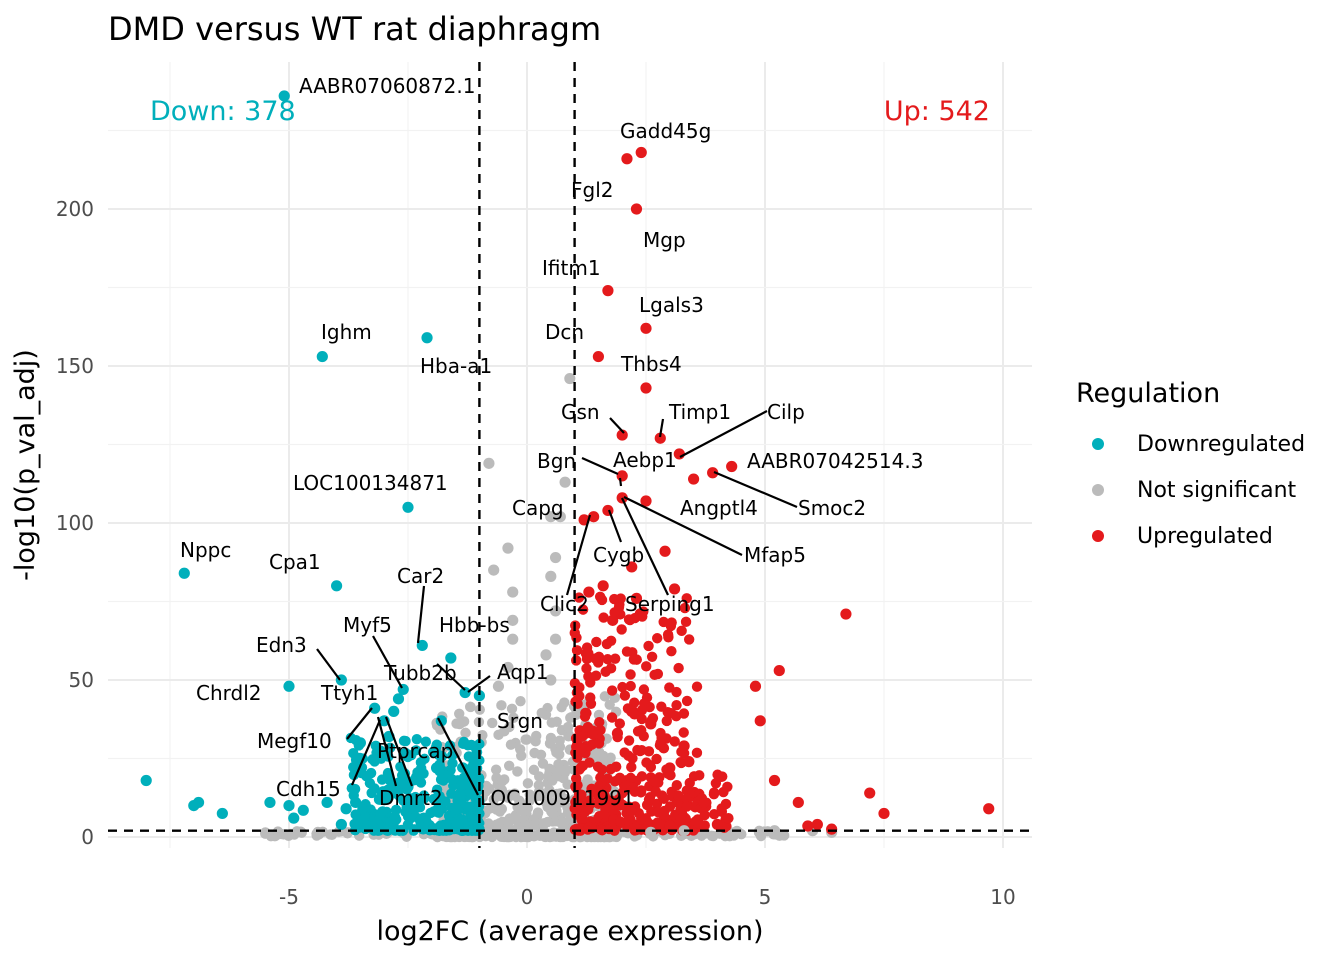 Image resolution: width=1344 pixels, height=964 pixels. What do you see at coordinates (387, 86) in the screenshot?
I see `gene-label-aabr07060872-1: AABR07060872.1` at bounding box center [387, 86].